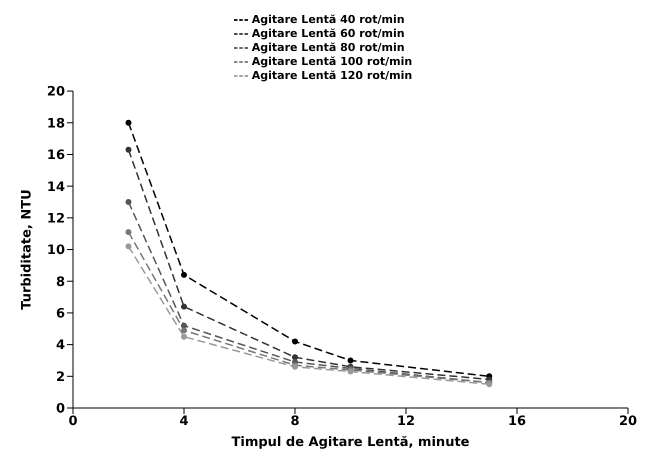 The image size is (653, 462). I want to click on y-tick-label: 20, so click(55, 92).